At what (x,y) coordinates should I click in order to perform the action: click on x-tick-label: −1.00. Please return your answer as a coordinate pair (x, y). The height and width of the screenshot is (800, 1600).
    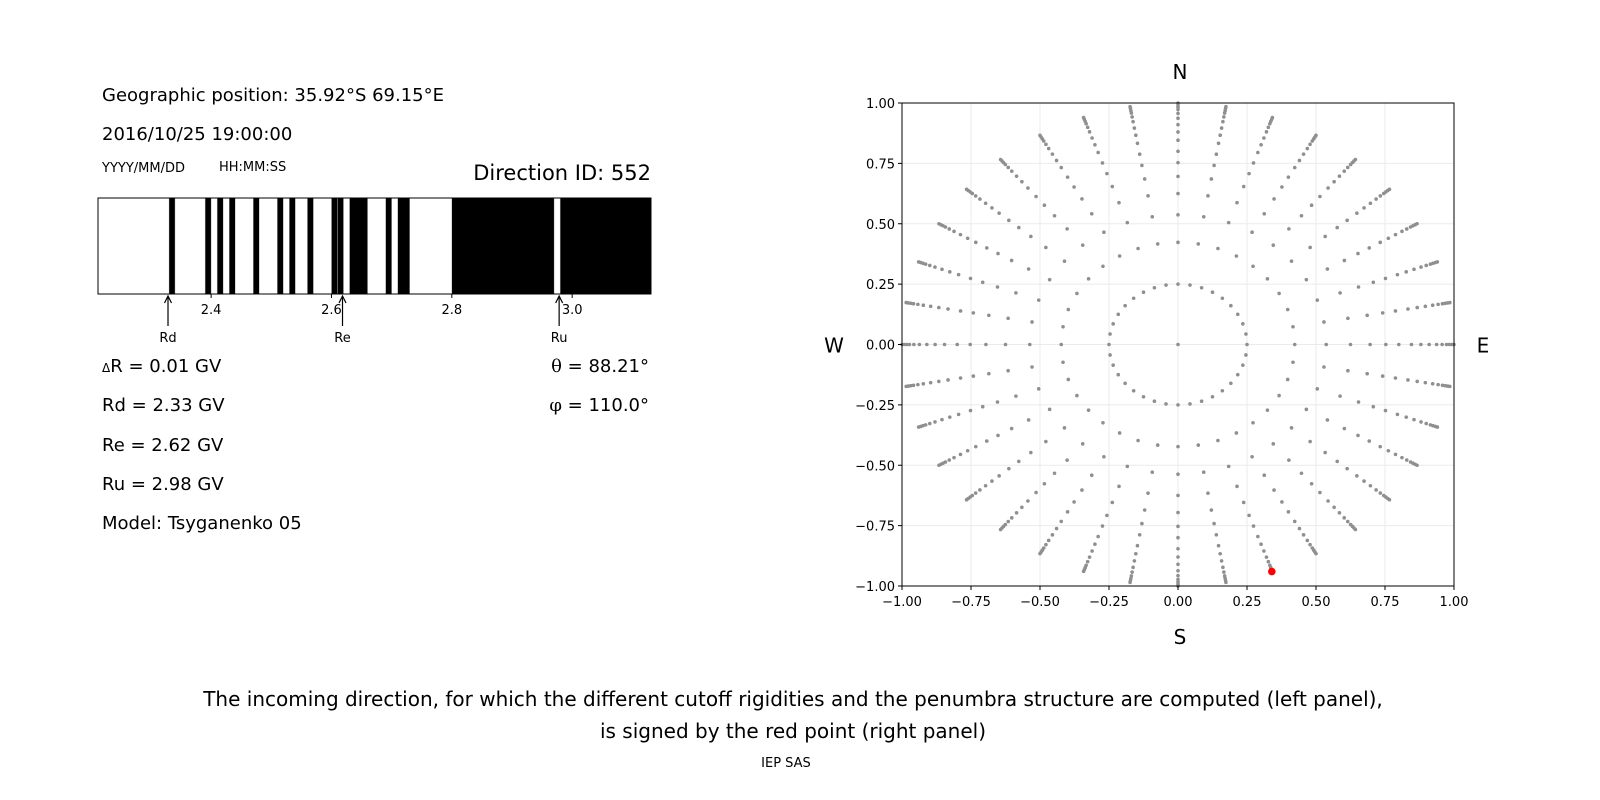
    Looking at the image, I should click on (902, 602).